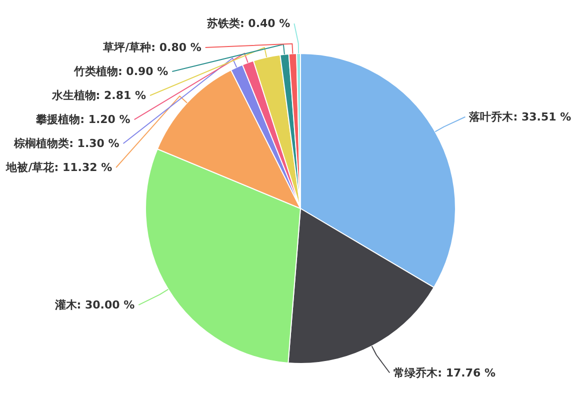 The height and width of the screenshot is (410, 577). I want to click on slice-label: 常绿乔木: 17.76 %, so click(445, 373).